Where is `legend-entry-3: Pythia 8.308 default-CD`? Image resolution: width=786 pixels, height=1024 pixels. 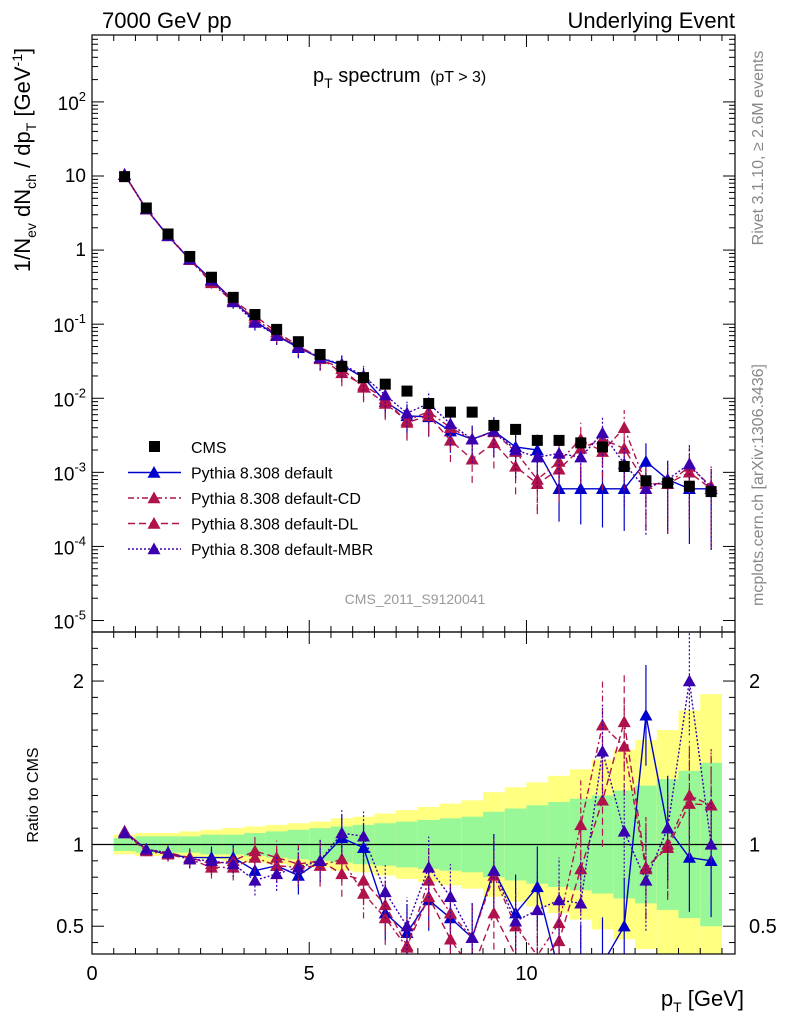 legend-entry-3: Pythia 8.308 default-CD is located at coordinates (244, 499).